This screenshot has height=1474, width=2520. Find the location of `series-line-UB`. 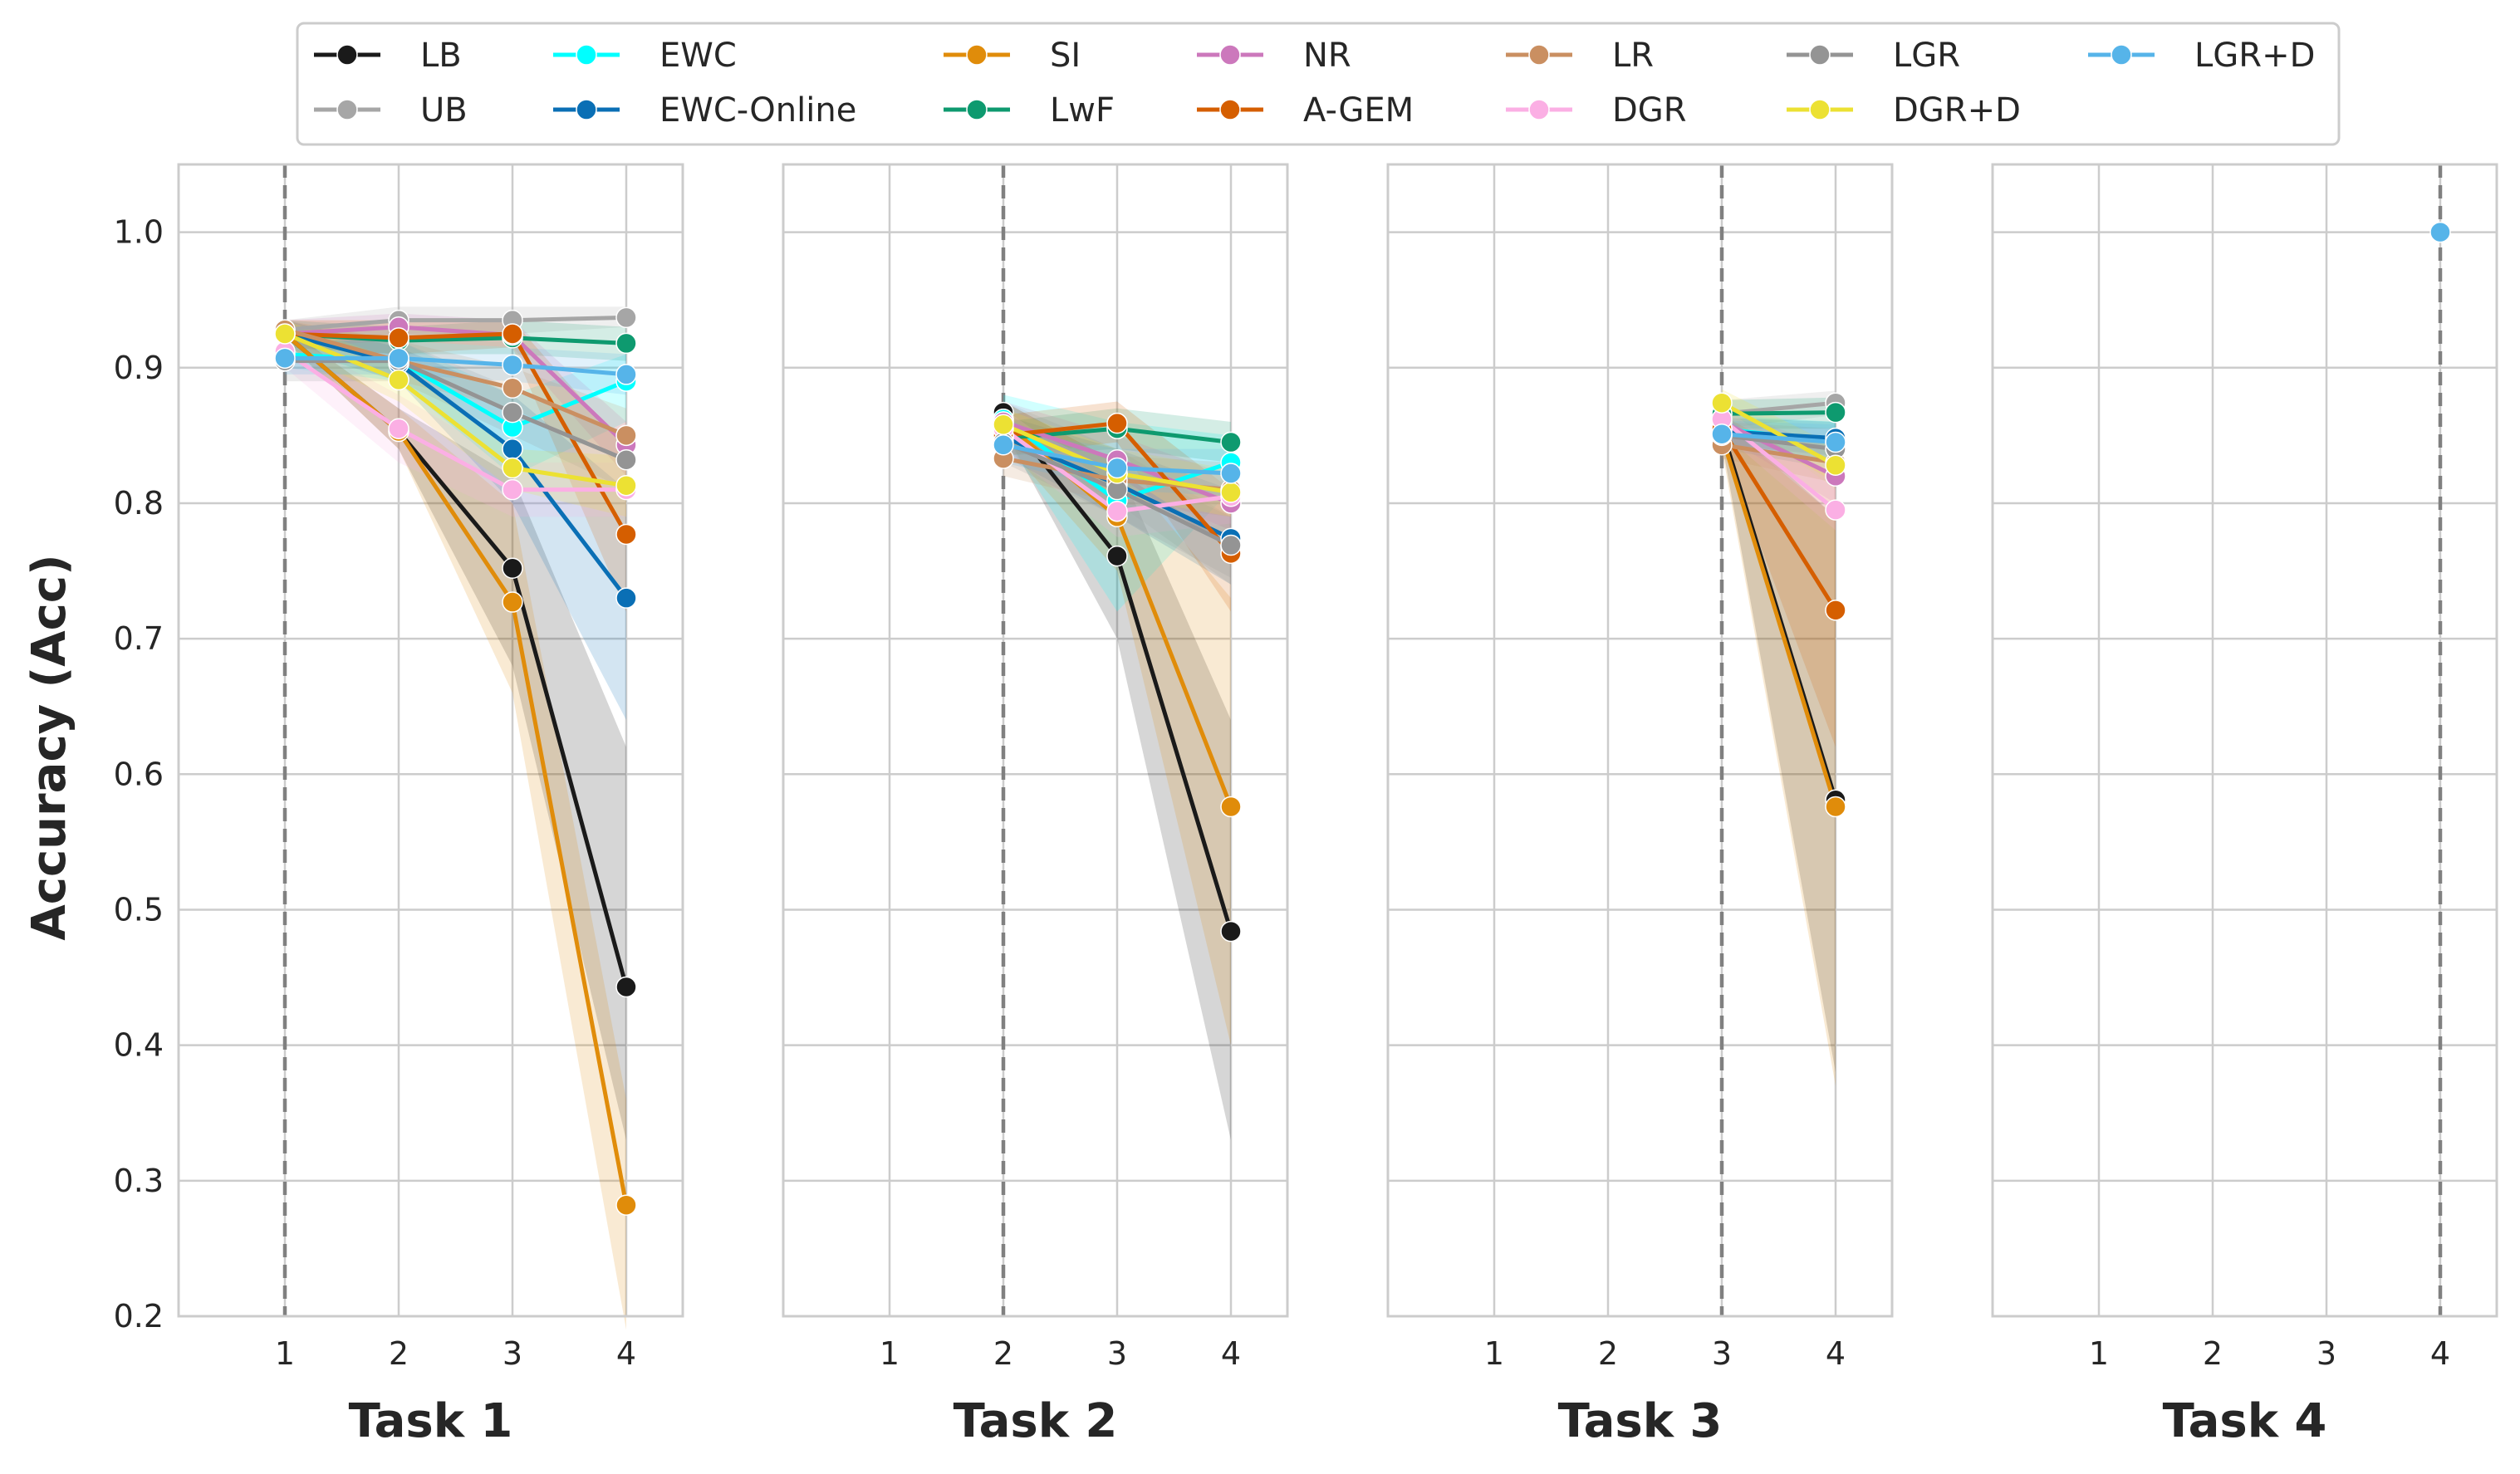

series-line-UB is located at coordinates (455, 323).